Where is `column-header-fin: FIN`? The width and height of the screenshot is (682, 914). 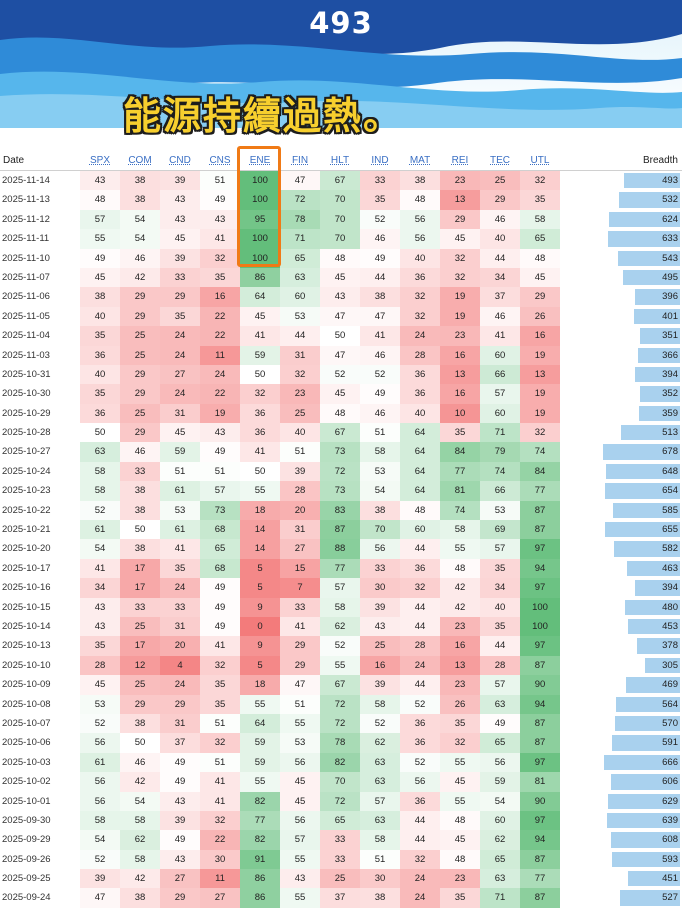 column-header-fin: FIN is located at coordinates (300, 160).